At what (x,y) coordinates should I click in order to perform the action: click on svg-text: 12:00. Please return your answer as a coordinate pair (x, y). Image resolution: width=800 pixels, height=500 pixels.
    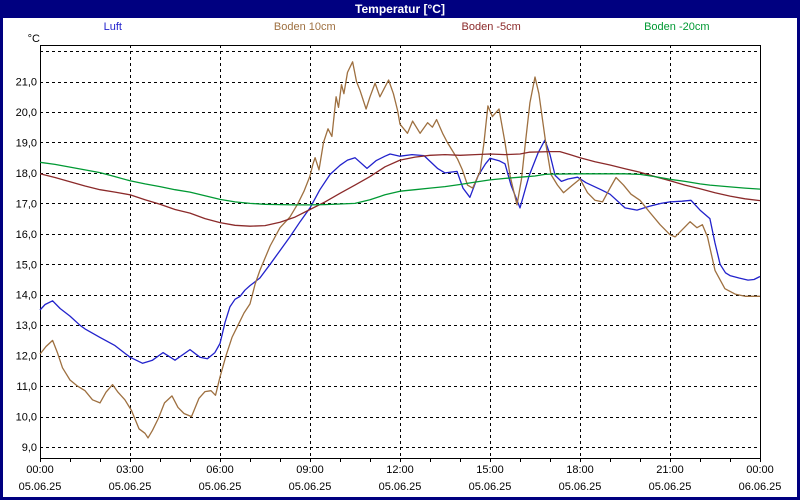
    Looking at the image, I should click on (400, 470).